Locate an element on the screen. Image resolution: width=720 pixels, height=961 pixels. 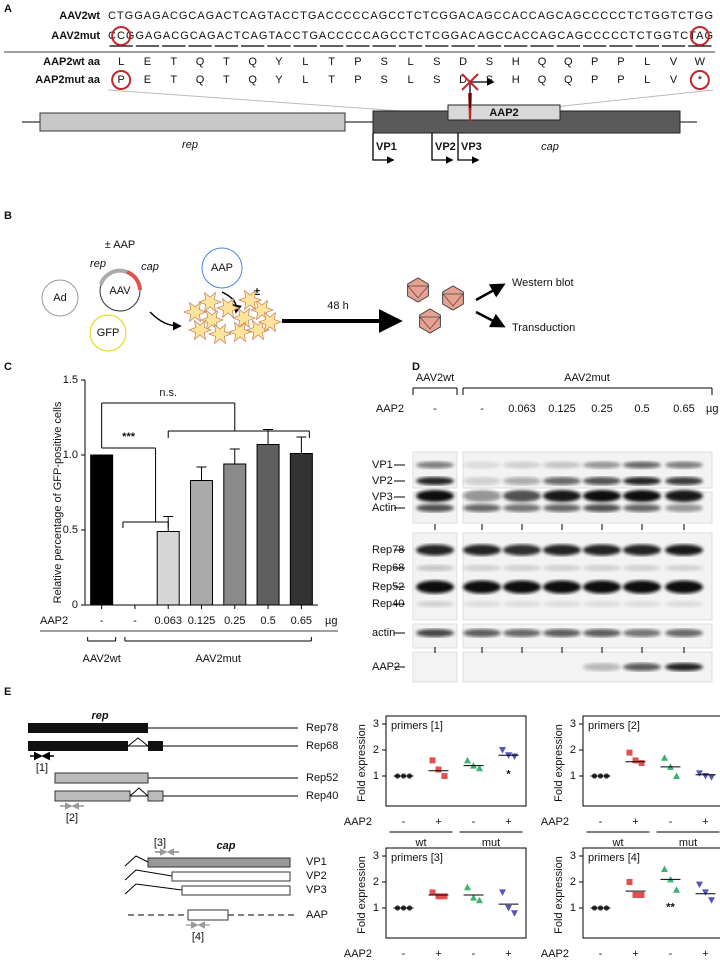
x-tick-label: 0.125 is located at coordinates (202, 621).